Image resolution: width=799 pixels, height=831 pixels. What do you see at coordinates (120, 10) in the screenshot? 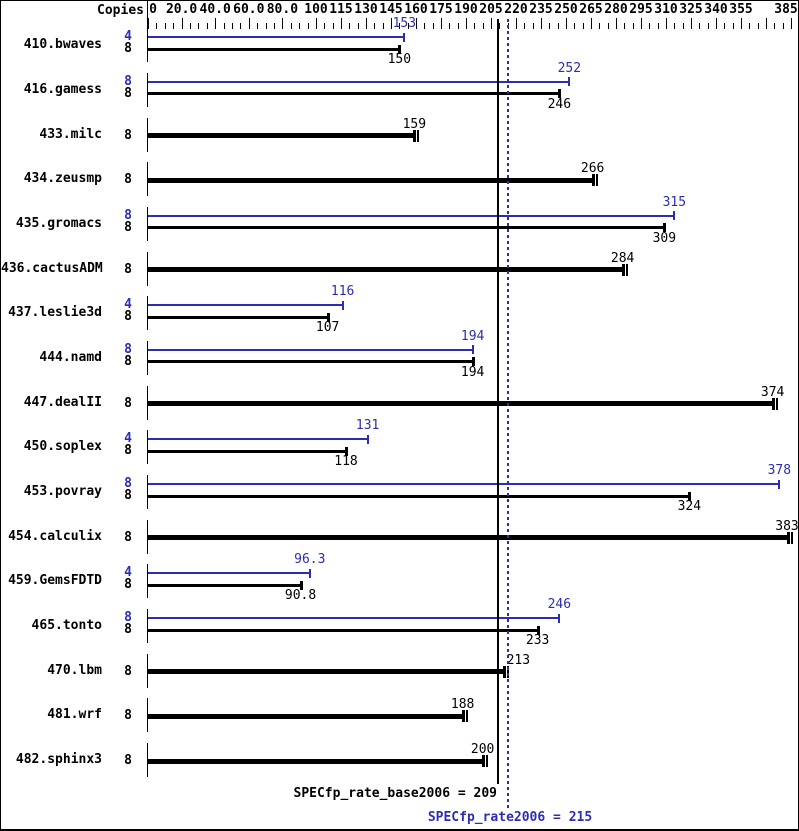
I see `copies-column-header: Copies` at bounding box center [120, 10].